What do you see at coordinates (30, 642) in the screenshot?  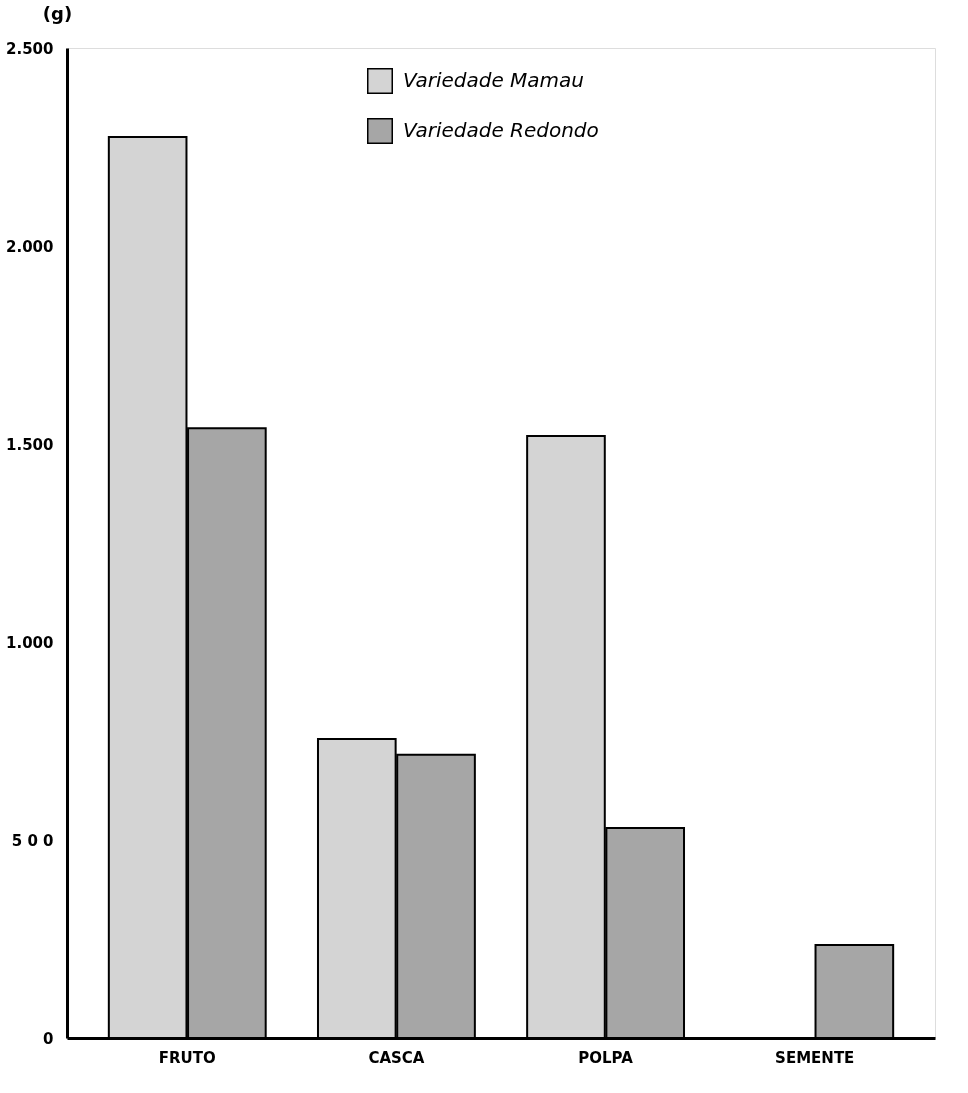 I see `y-tick-label: 1.000` at bounding box center [30, 642].